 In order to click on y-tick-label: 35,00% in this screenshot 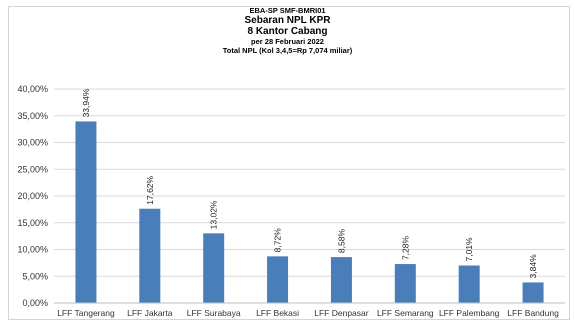, I will do `click(32, 116)`.